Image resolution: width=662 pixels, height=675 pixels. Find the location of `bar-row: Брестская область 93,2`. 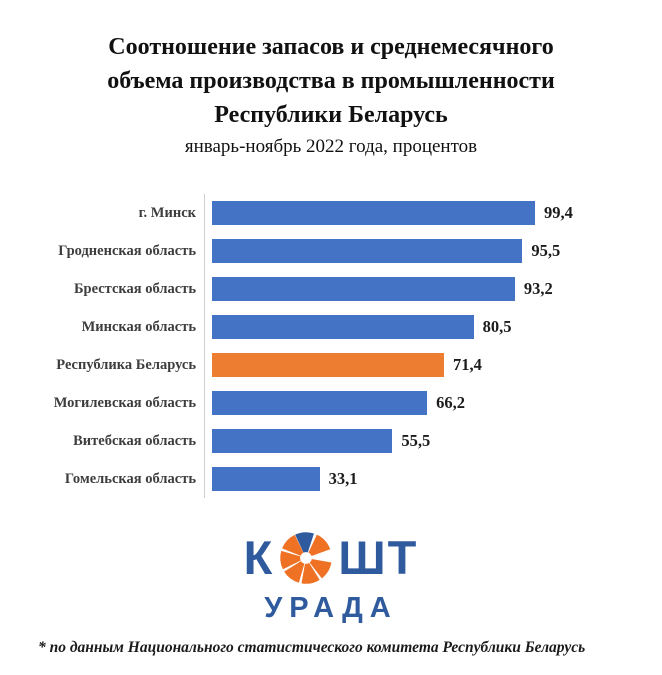

bar-row: Брестская область 93,2 is located at coordinates (341, 289).